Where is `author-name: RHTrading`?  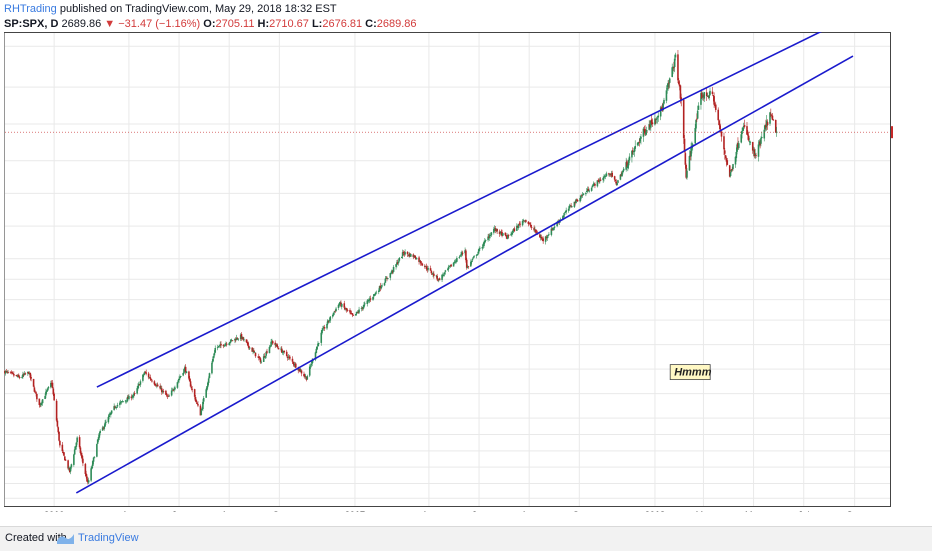 author-name: RHTrading is located at coordinates (30, 9).